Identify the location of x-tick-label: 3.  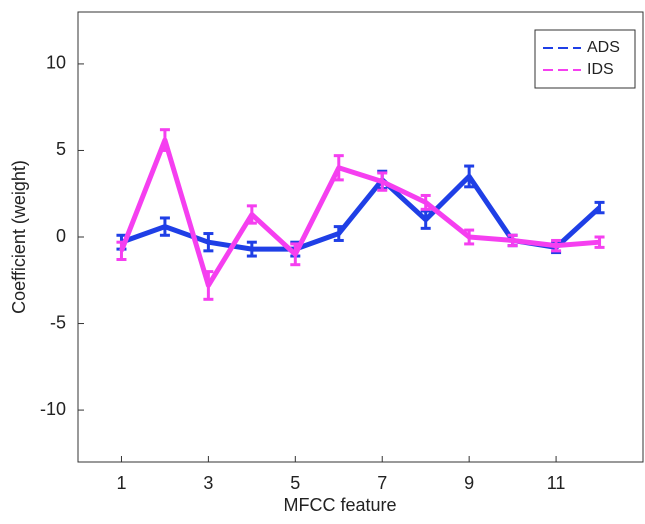
(208, 483).